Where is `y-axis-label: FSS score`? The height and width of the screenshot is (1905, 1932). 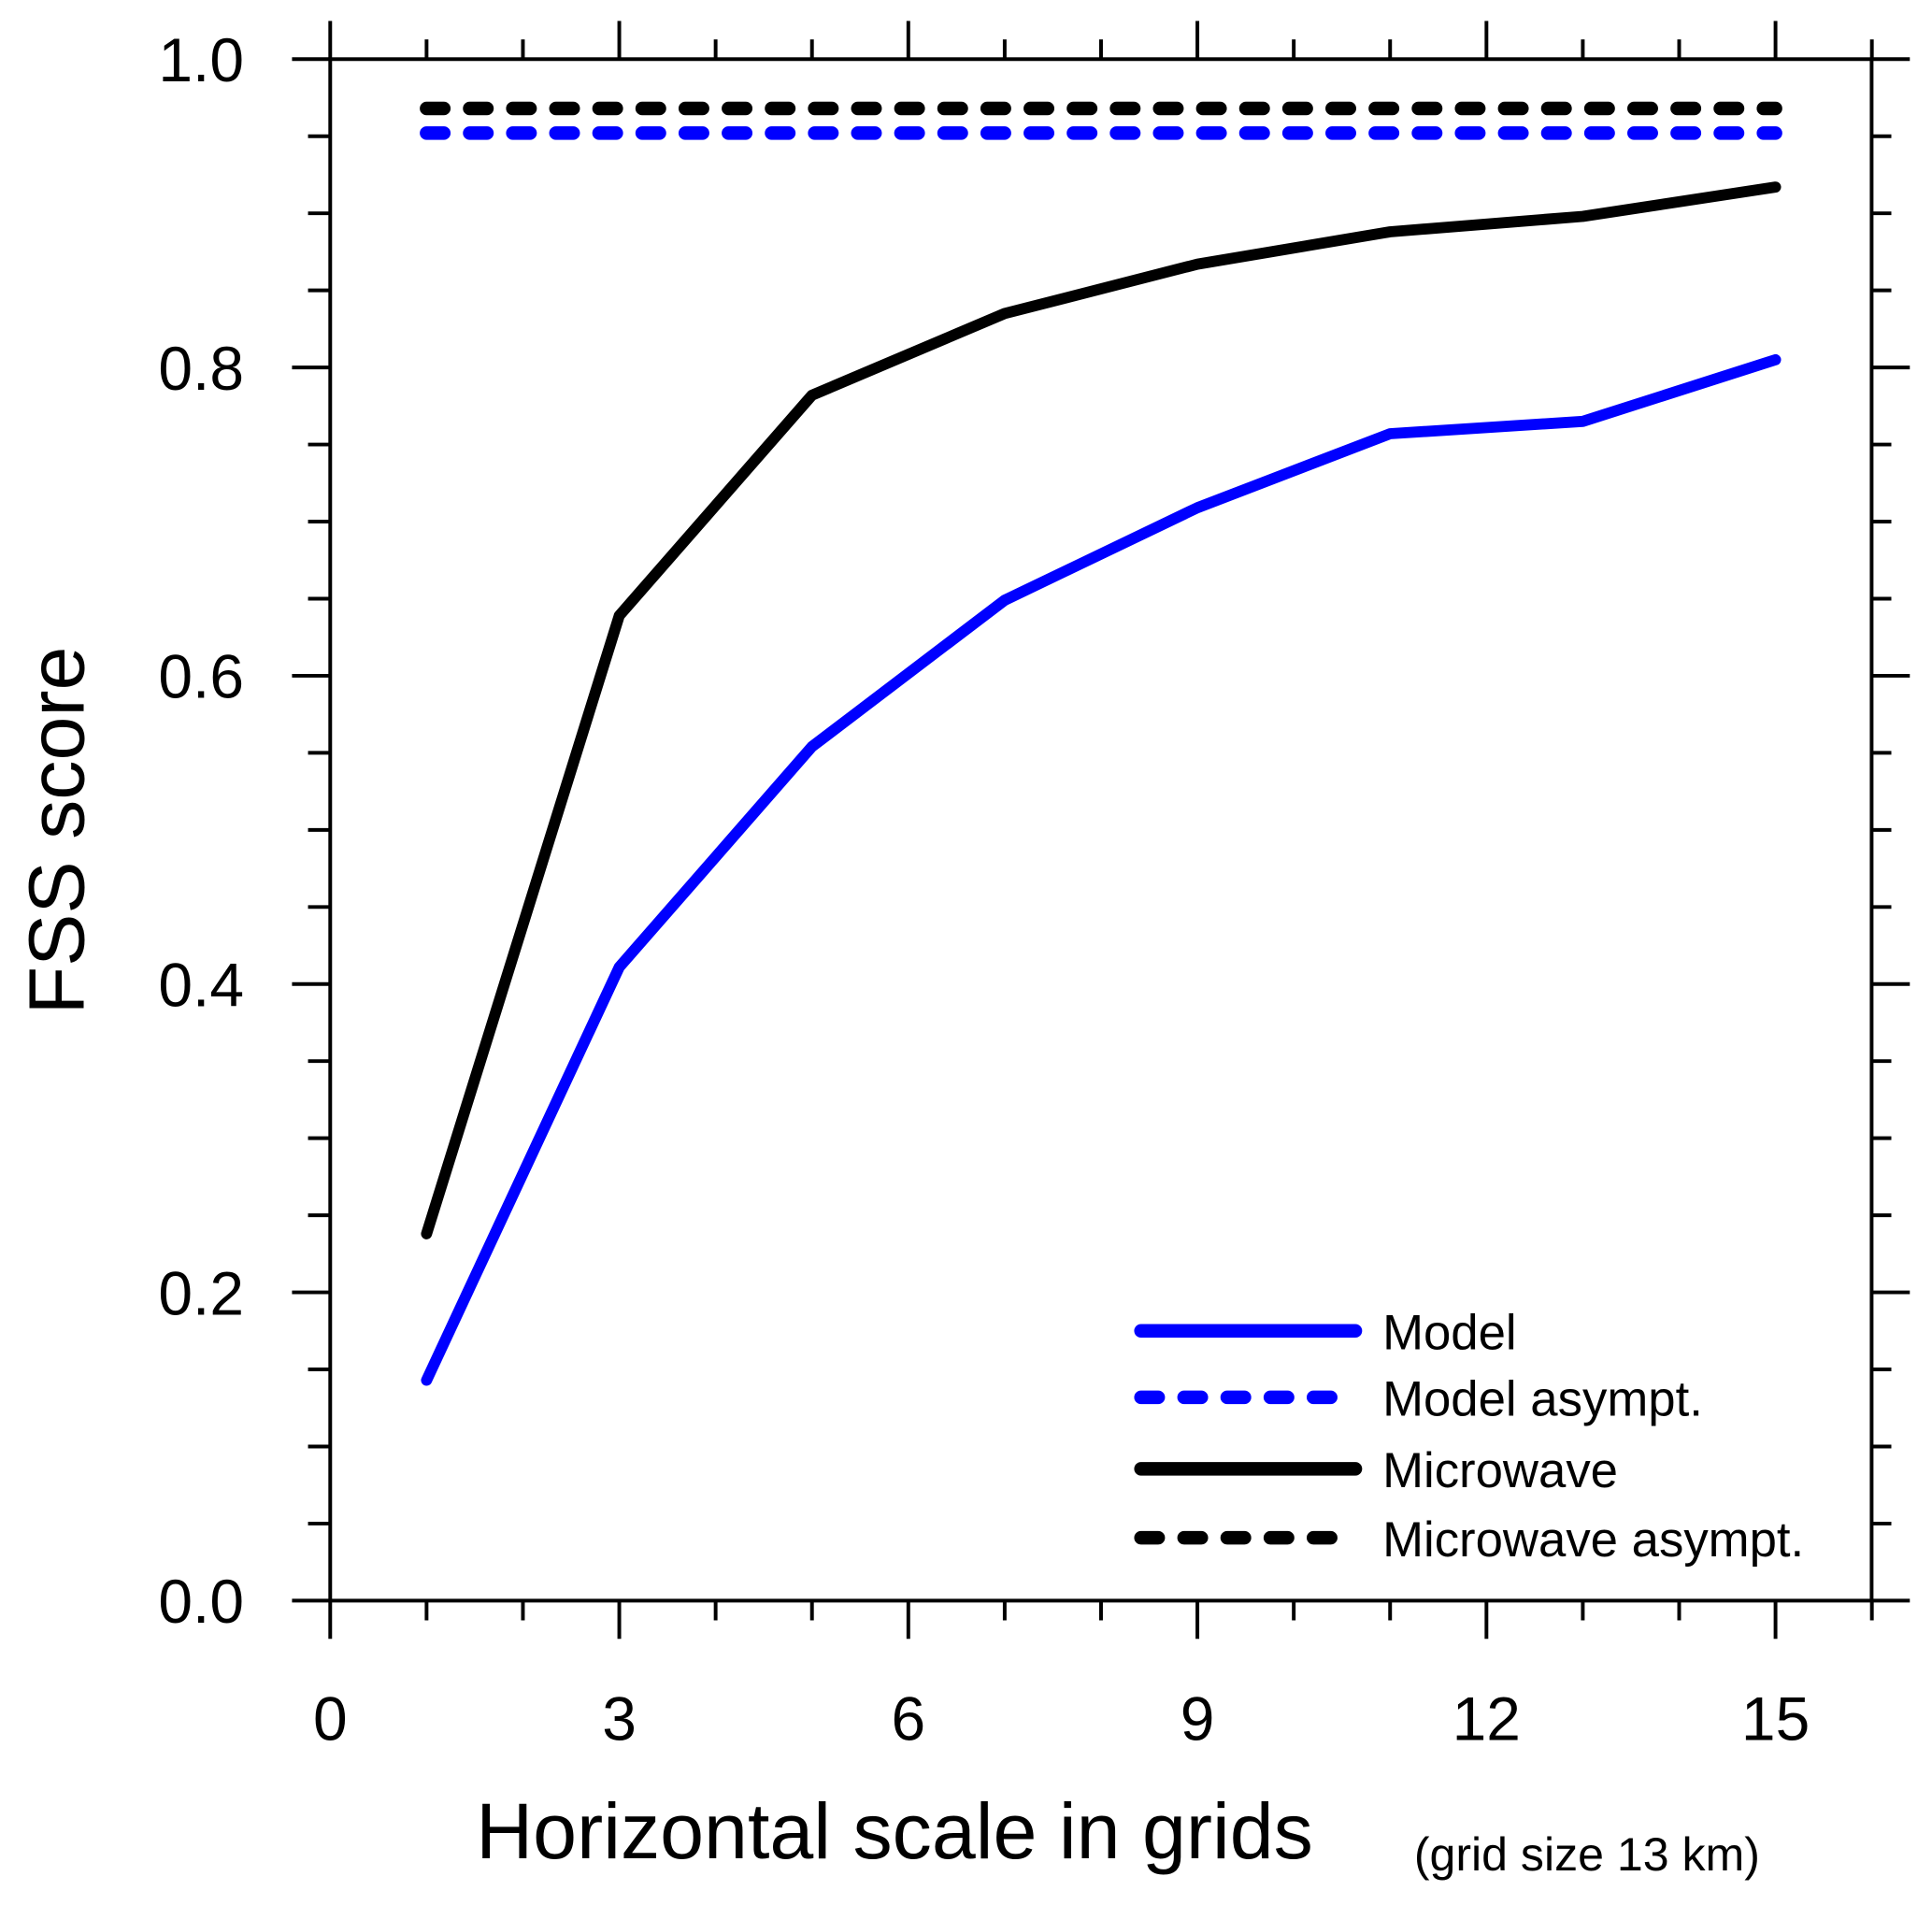
y-axis-label: FSS score is located at coordinates (57, 831).